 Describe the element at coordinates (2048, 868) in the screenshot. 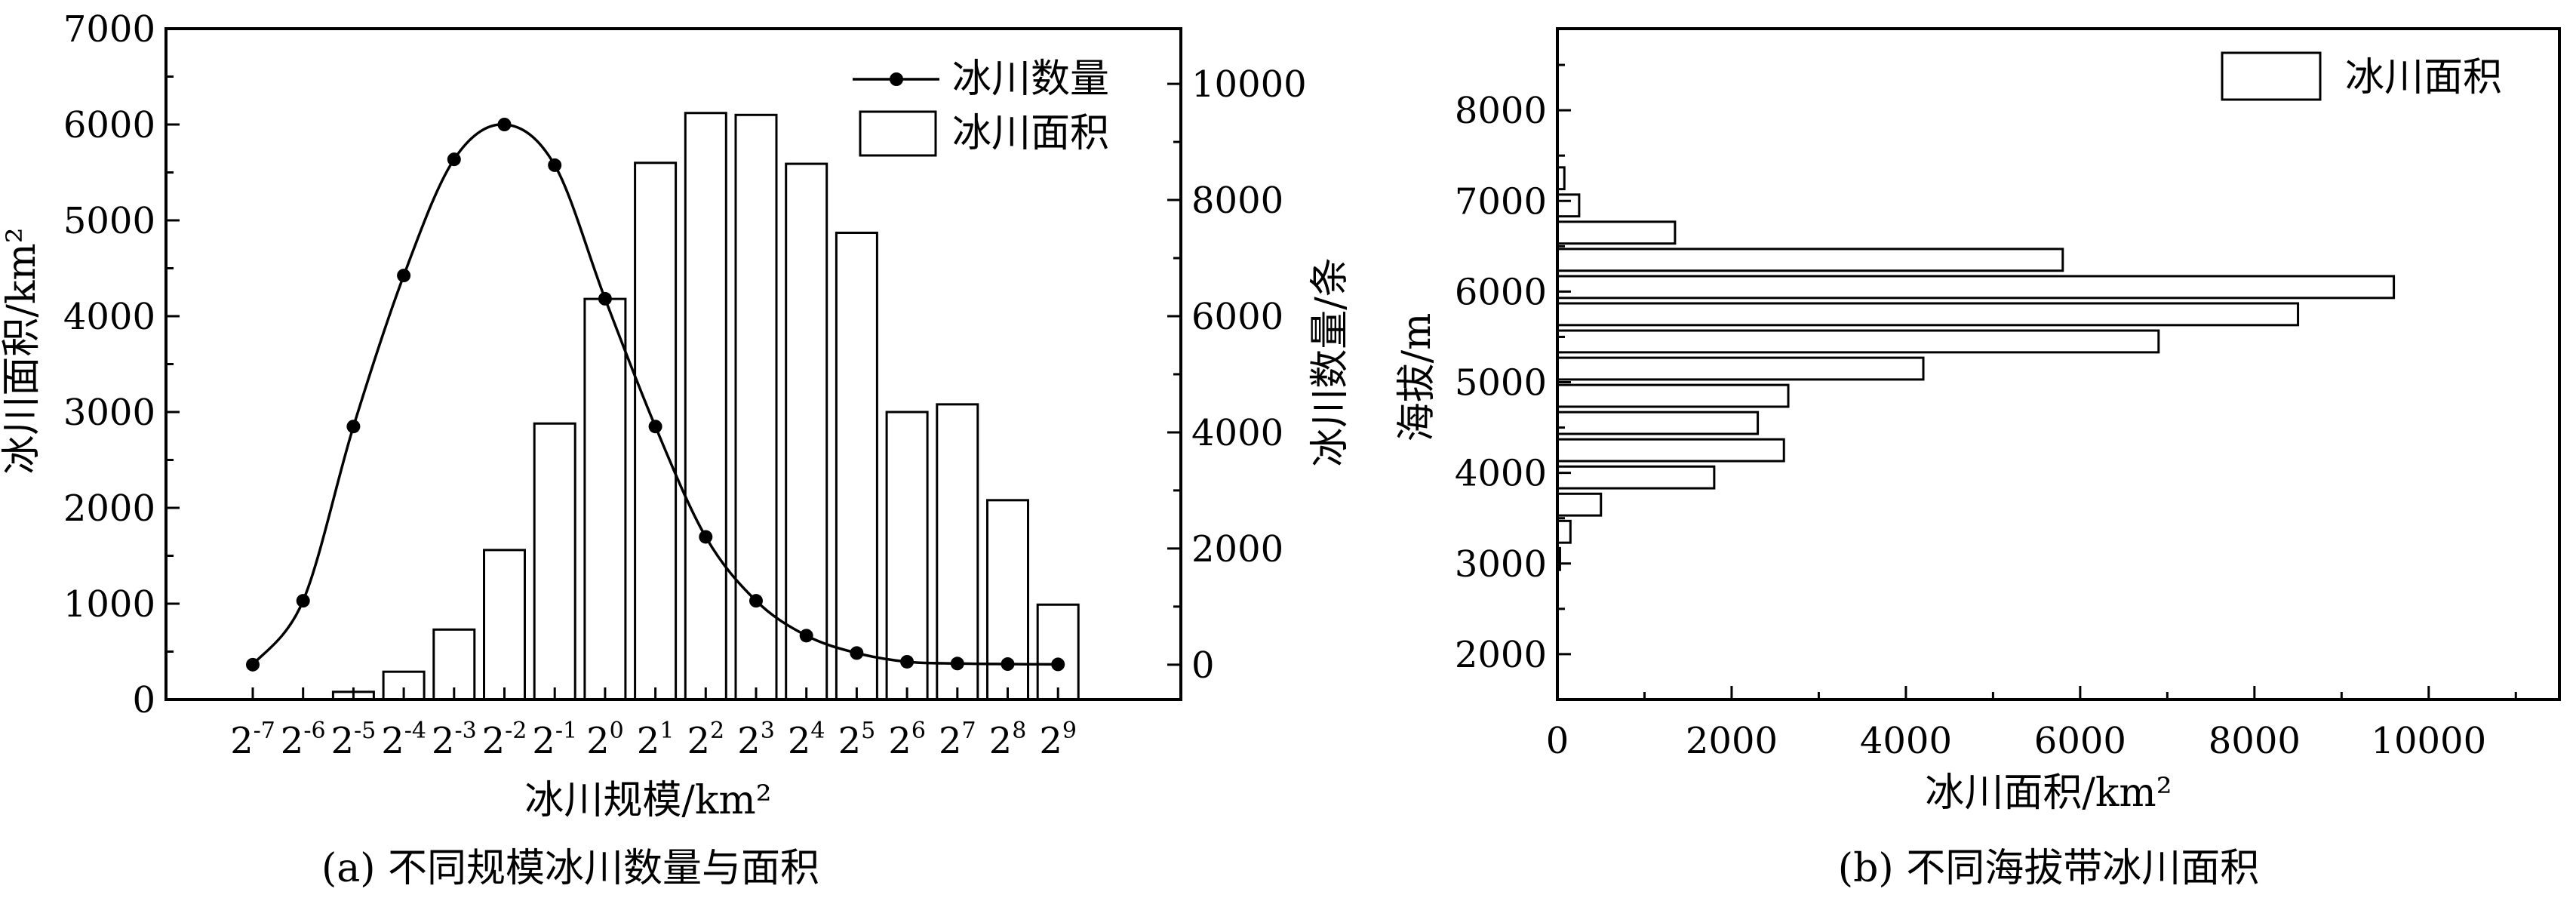

I see `b-caption: (b) 不同海拔带冰川面积` at that location.